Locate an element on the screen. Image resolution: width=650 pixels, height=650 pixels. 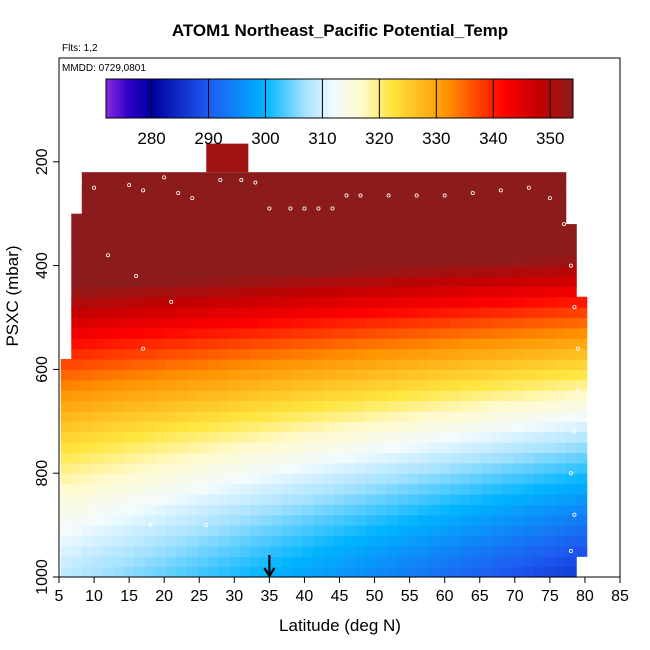
x-axis-ticks: 5 10 15 20 25 30 35 40 45 50 55 60 65 70 75 80 85 is located at coordinates (342, 591).